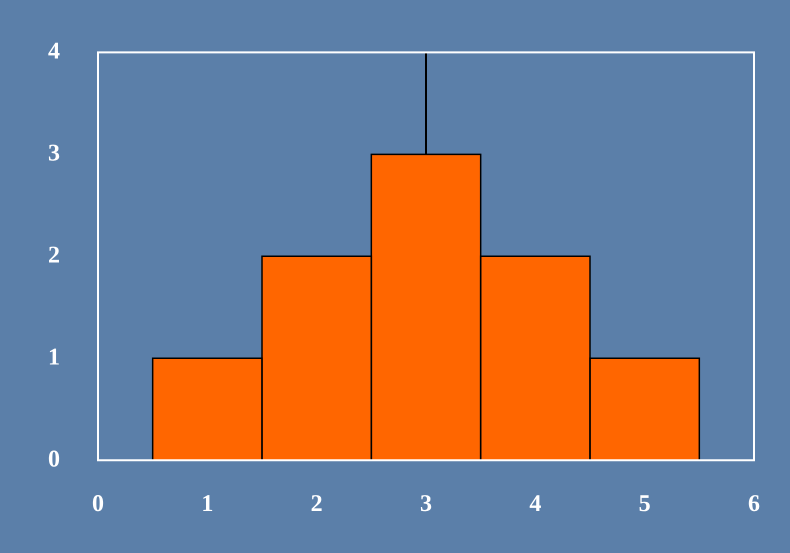 This screenshot has width=790, height=553. Describe the element at coordinates (98, 503) in the screenshot. I see `x-tick-label: 0` at that location.